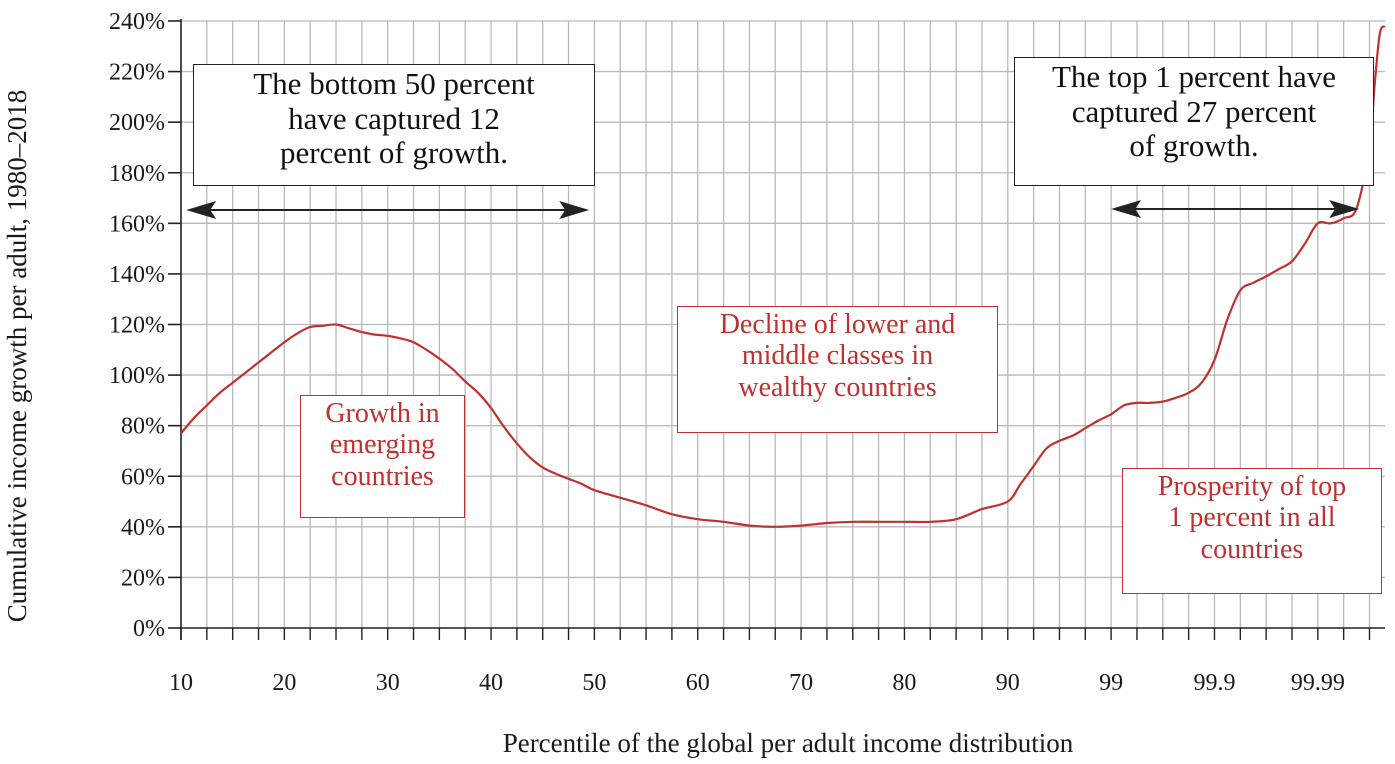 This screenshot has width=1395, height=764. Describe the element at coordinates (137, 22) in the screenshot. I see `y-tick-label: 240%` at that location.